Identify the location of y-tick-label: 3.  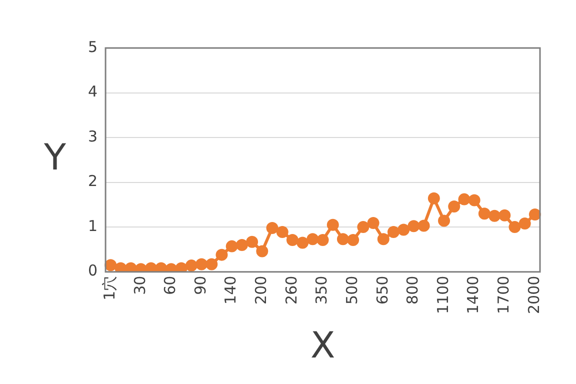
(93, 136).